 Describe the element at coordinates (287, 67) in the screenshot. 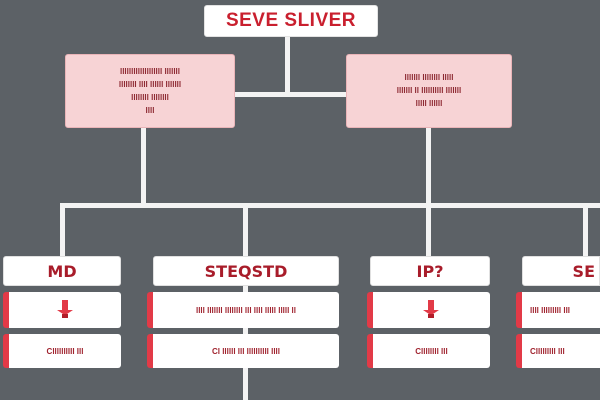

I see `connector-root-vertical` at that location.